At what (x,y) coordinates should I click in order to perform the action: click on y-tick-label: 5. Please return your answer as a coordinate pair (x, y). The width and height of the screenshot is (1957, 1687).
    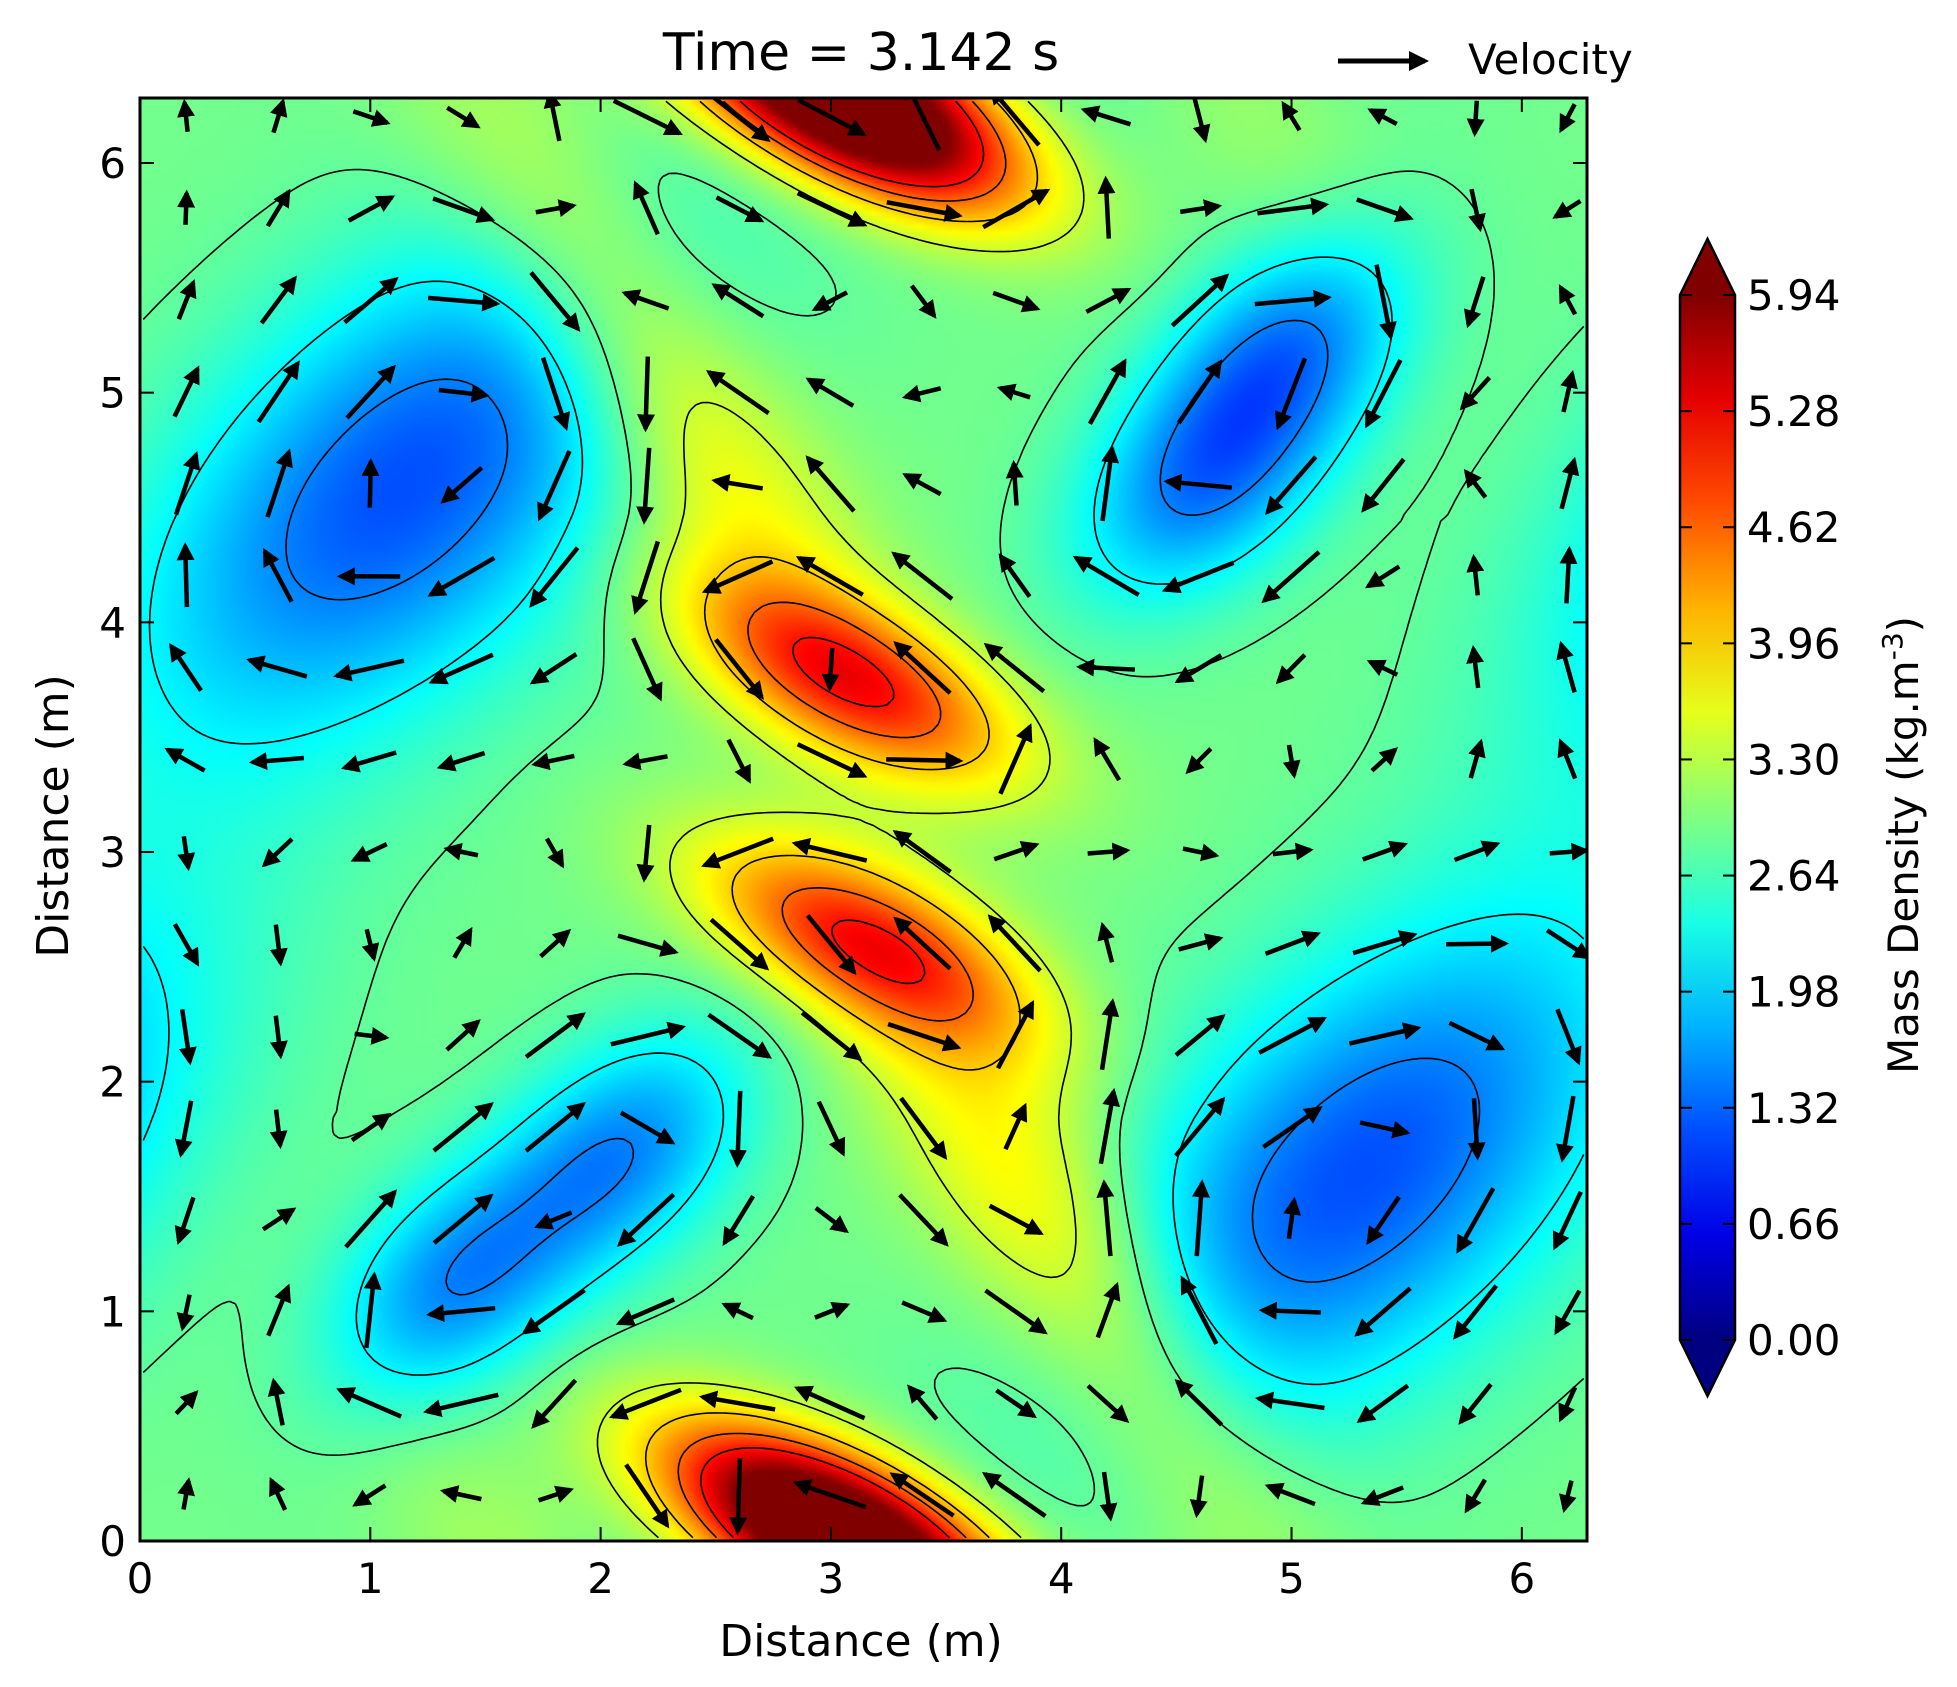
    Looking at the image, I should click on (112, 393).